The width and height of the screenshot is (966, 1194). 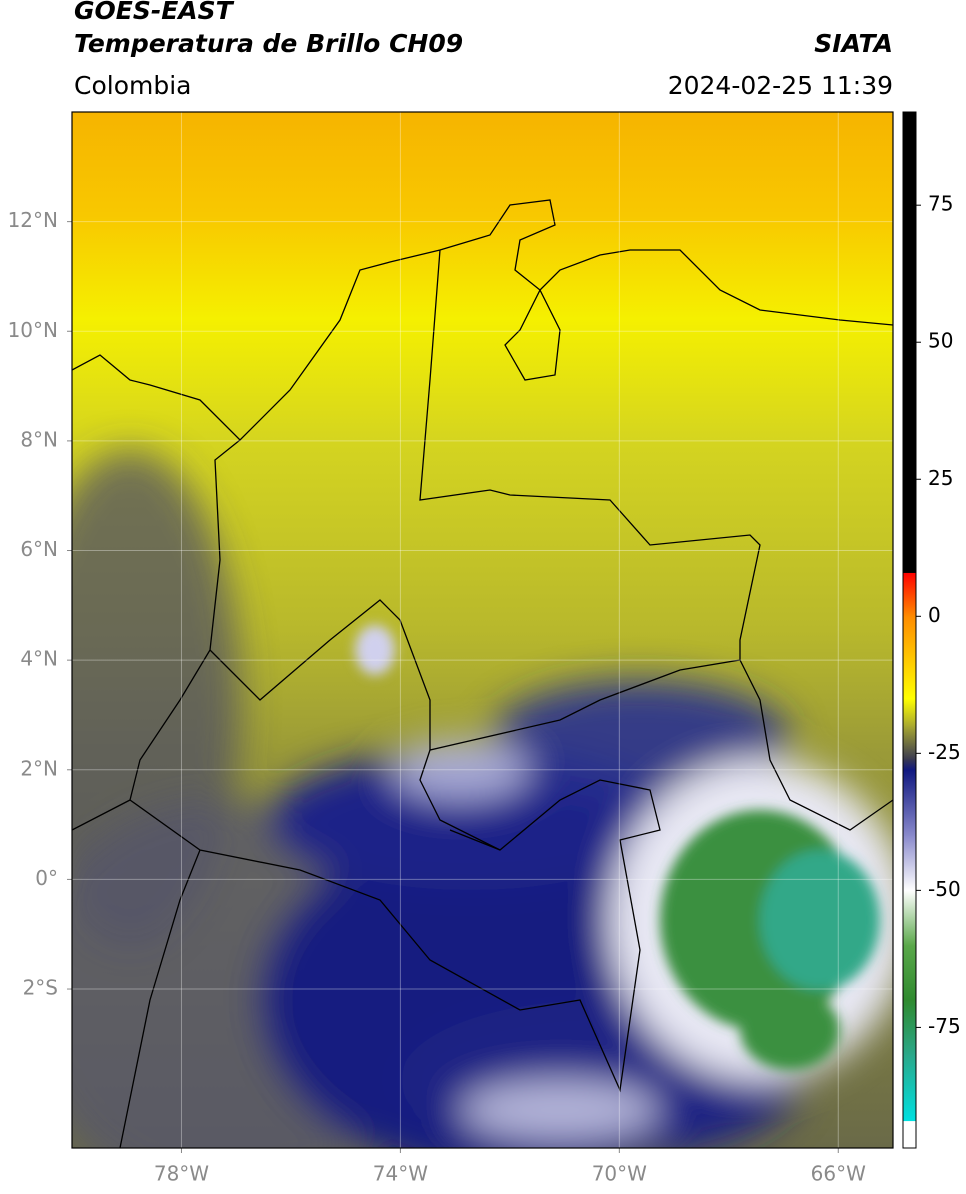 I want to click on colorbar-tick-label: 50, so click(x=940, y=341).